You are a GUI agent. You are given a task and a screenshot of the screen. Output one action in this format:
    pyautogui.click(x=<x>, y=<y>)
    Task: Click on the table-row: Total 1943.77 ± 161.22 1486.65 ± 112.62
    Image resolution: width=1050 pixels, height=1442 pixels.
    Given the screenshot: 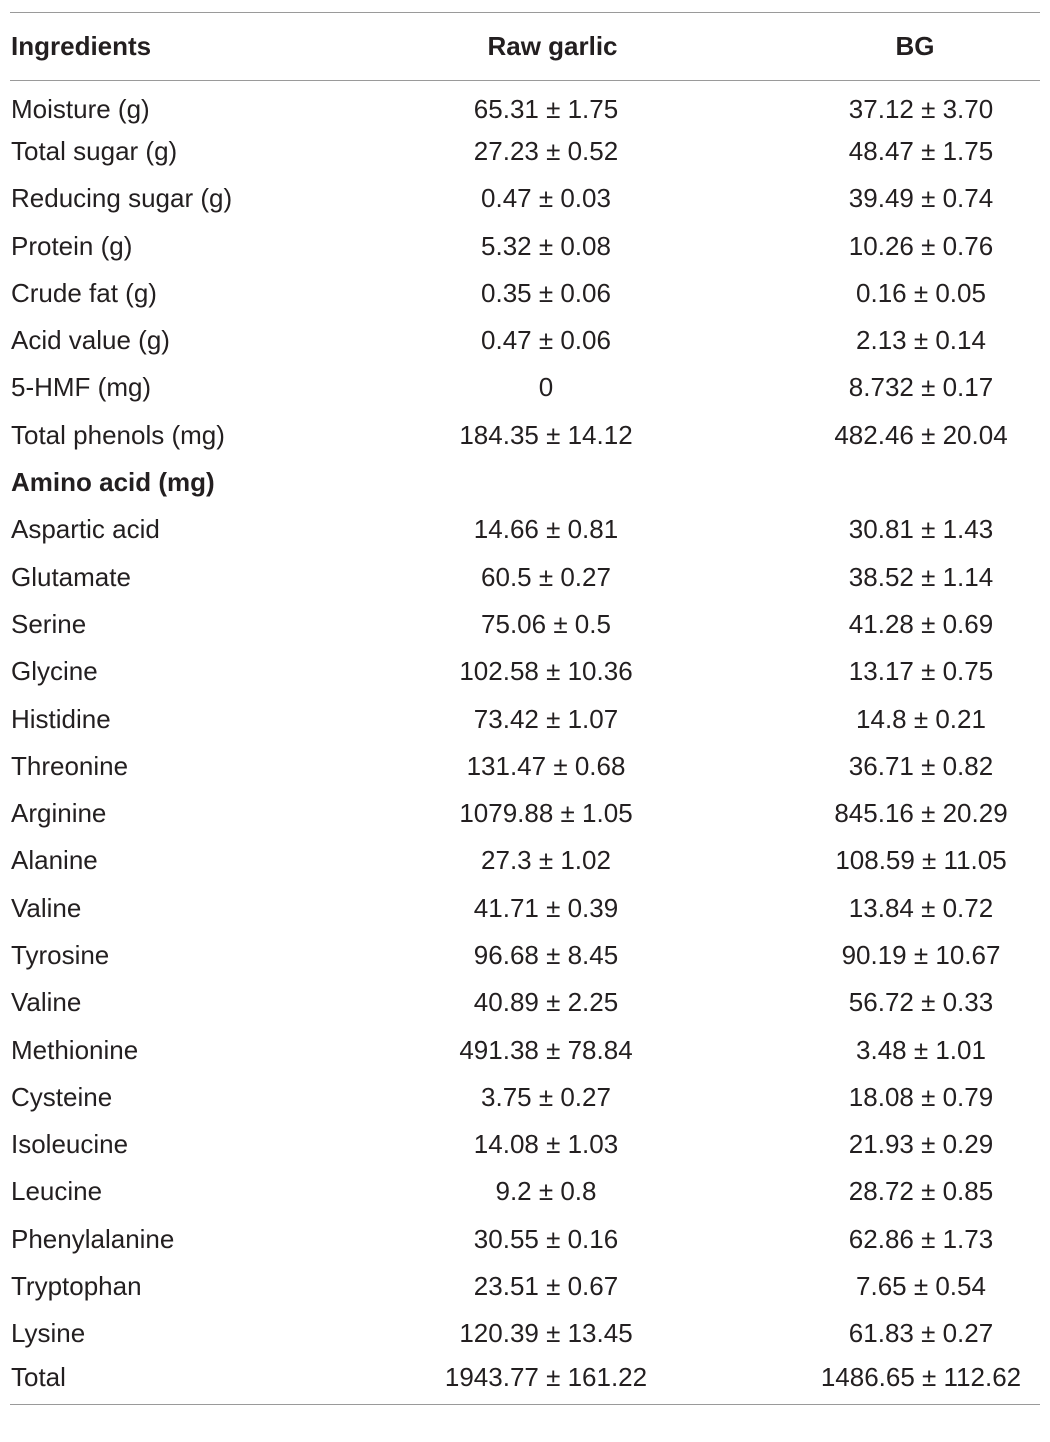 What is the action you would take?
    pyautogui.click(x=525, y=1381)
    